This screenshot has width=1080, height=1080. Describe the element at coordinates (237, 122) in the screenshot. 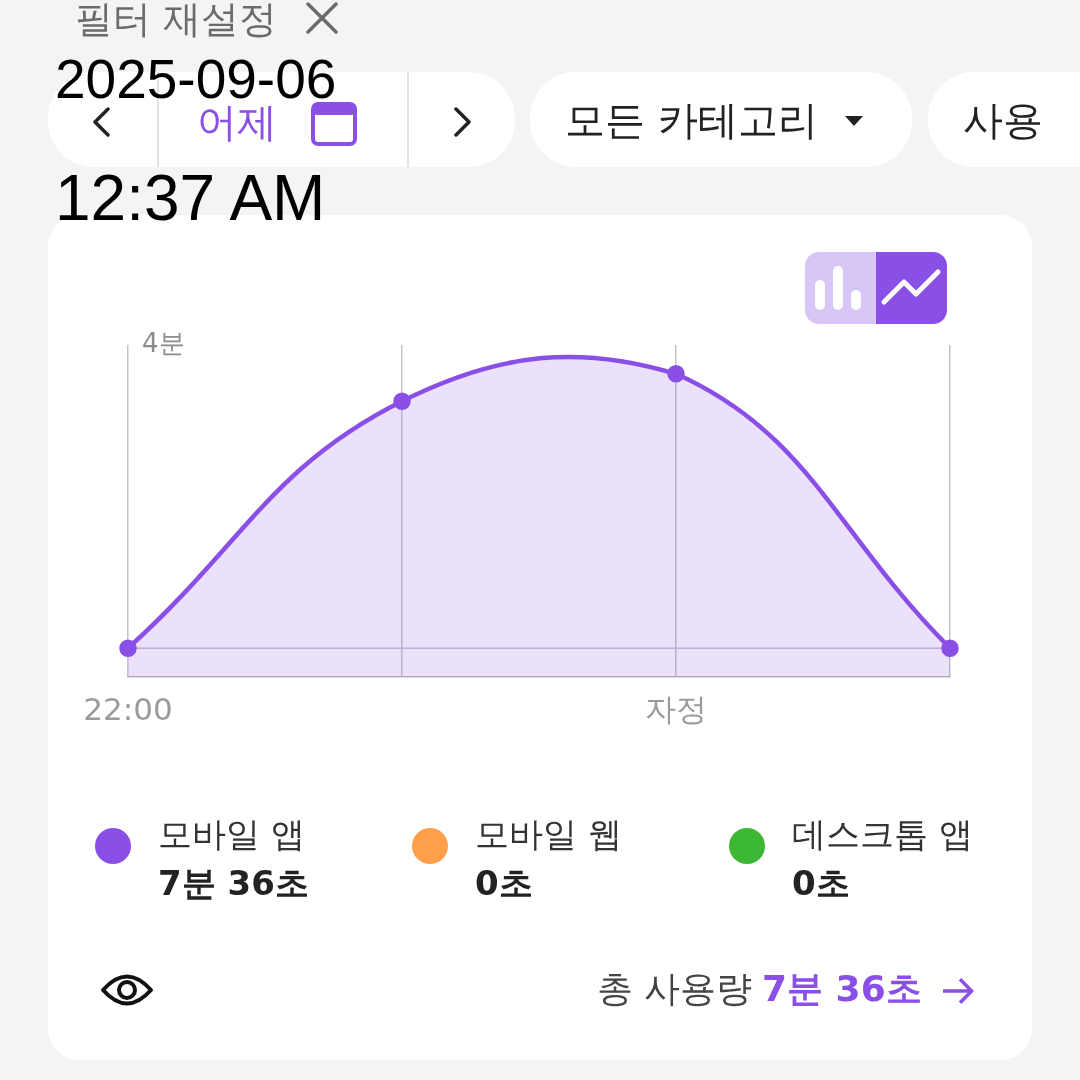

I see `text: 어제` at that location.